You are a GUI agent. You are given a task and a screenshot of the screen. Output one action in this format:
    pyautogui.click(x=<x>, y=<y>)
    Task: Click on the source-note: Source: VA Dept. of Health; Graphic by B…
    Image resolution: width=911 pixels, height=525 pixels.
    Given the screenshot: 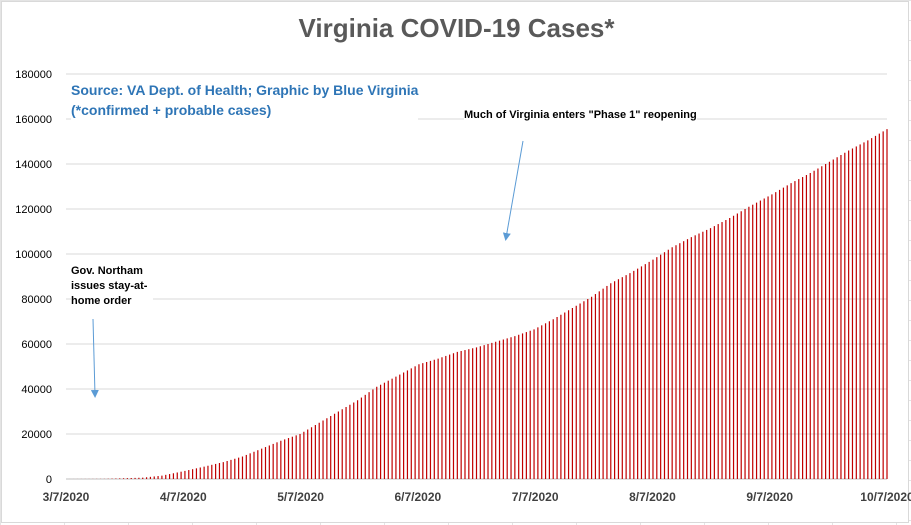 What is the action you would take?
    pyautogui.click(x=245, y=100)
    